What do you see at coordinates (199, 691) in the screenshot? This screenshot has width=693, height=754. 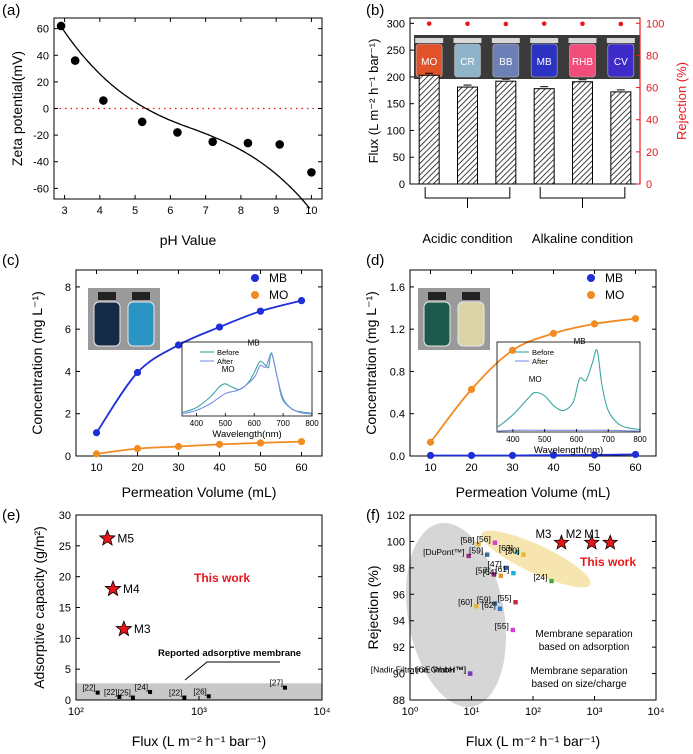 I see `reported-band` at bounding box center [199, 691].